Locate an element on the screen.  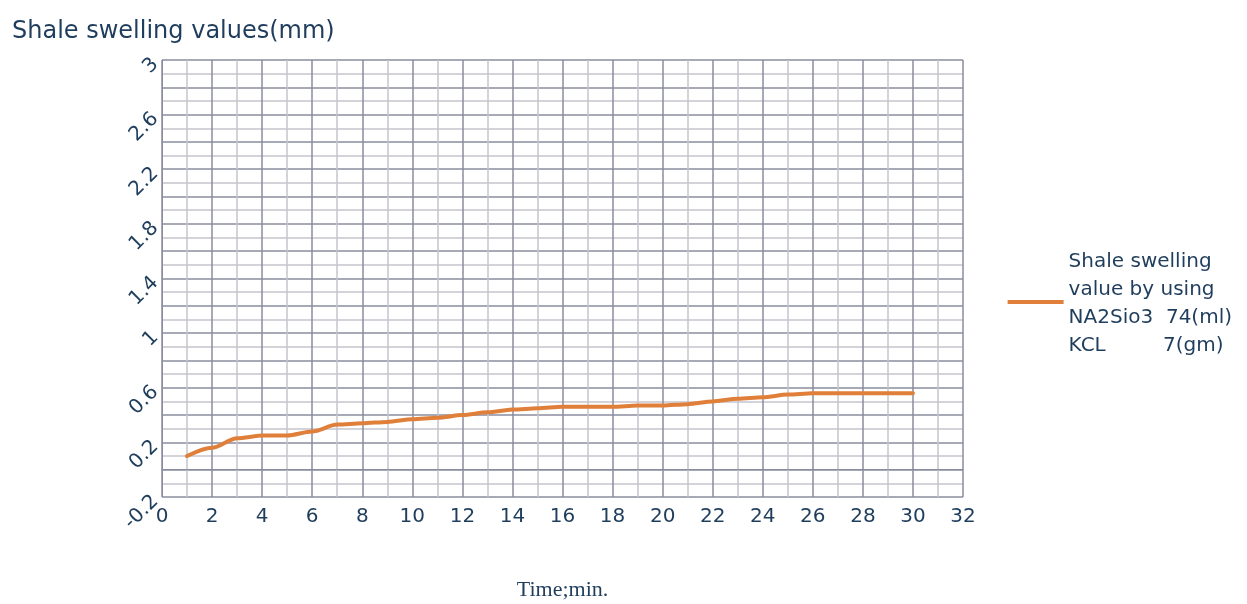
x-axis-title: Time;min. is located at coordinates (562, 588).